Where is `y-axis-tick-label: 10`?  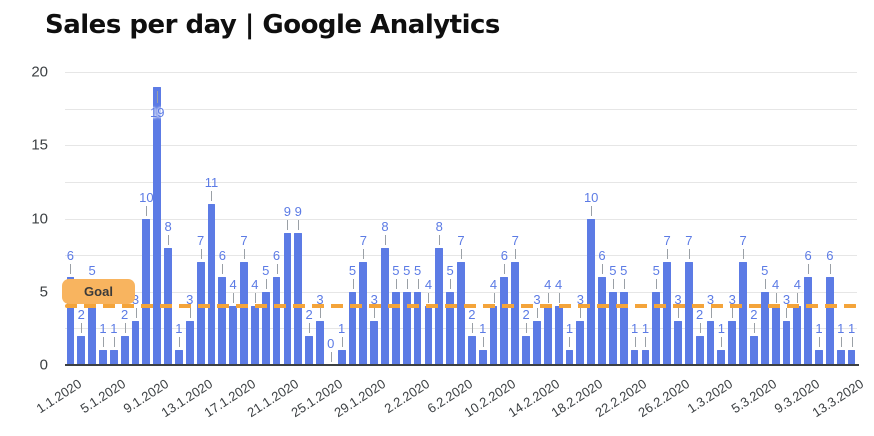 y-axis-tick-label: 10 is located at coordinates (39, 218).